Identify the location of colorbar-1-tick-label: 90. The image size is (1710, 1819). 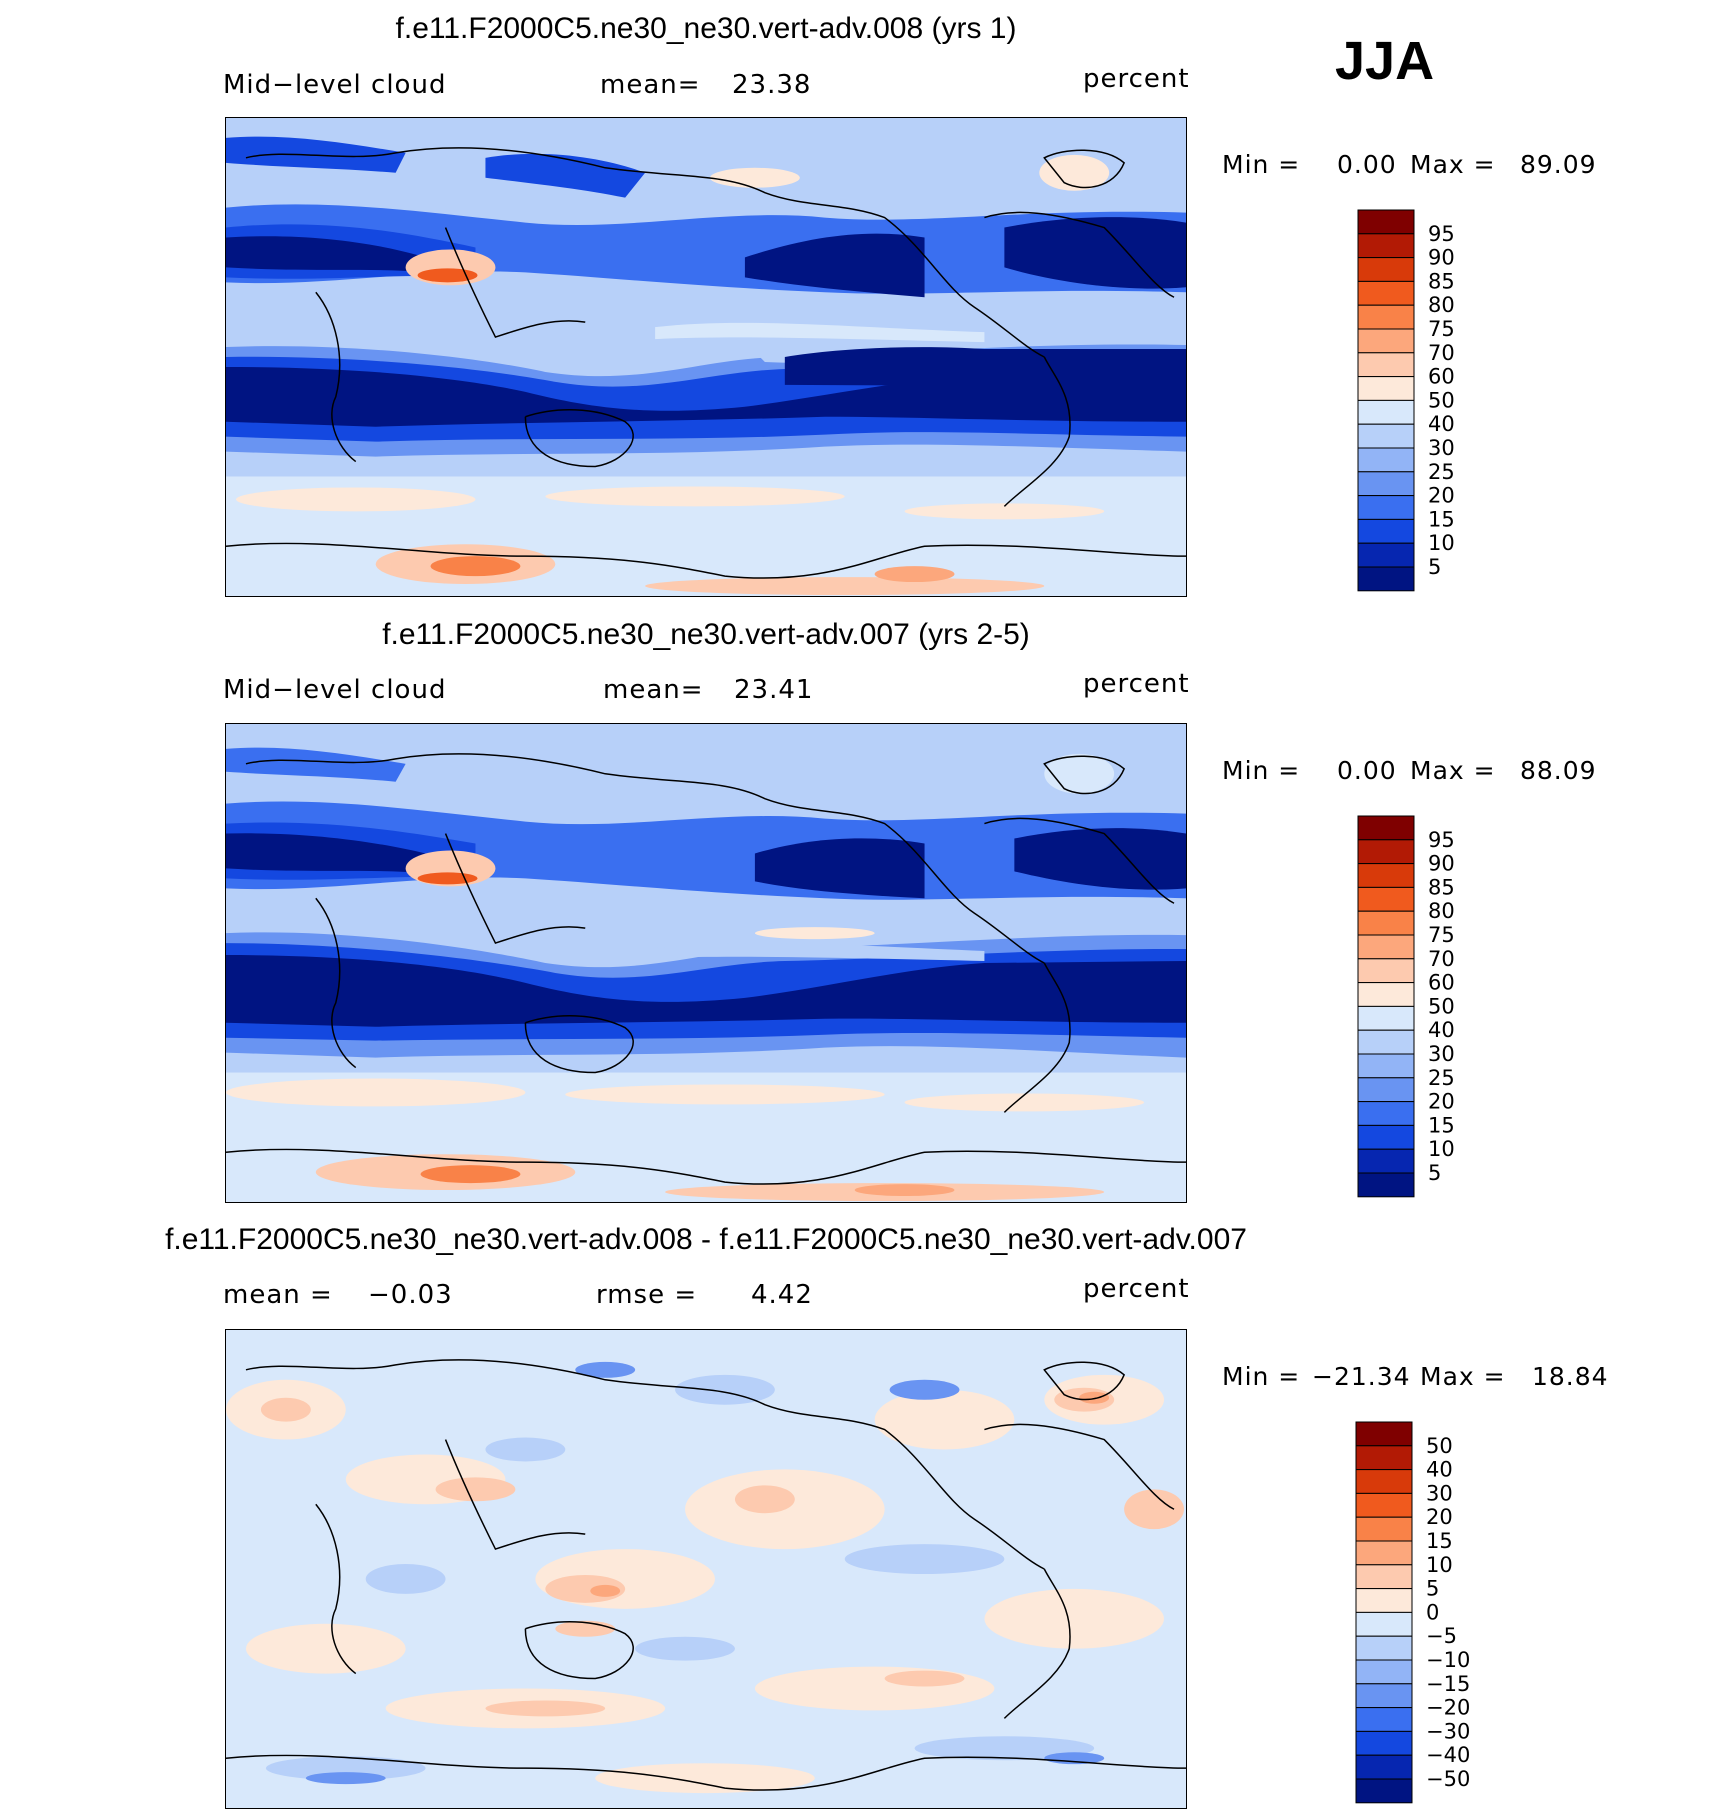
(1441, 258).